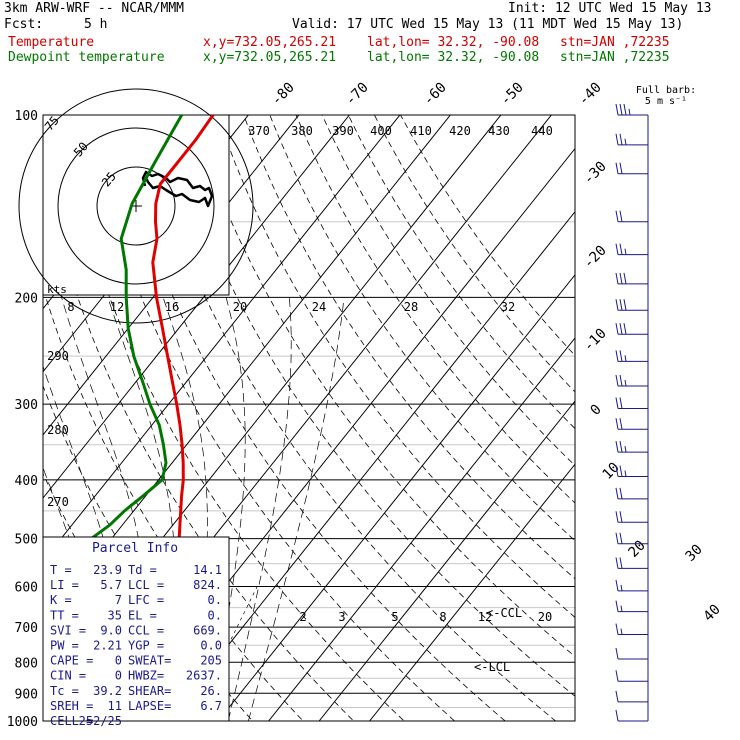 The height and width of the screenshot is (740, 740). I want to click on mixing-ratio-tick-label: 2, so click(302, 617).